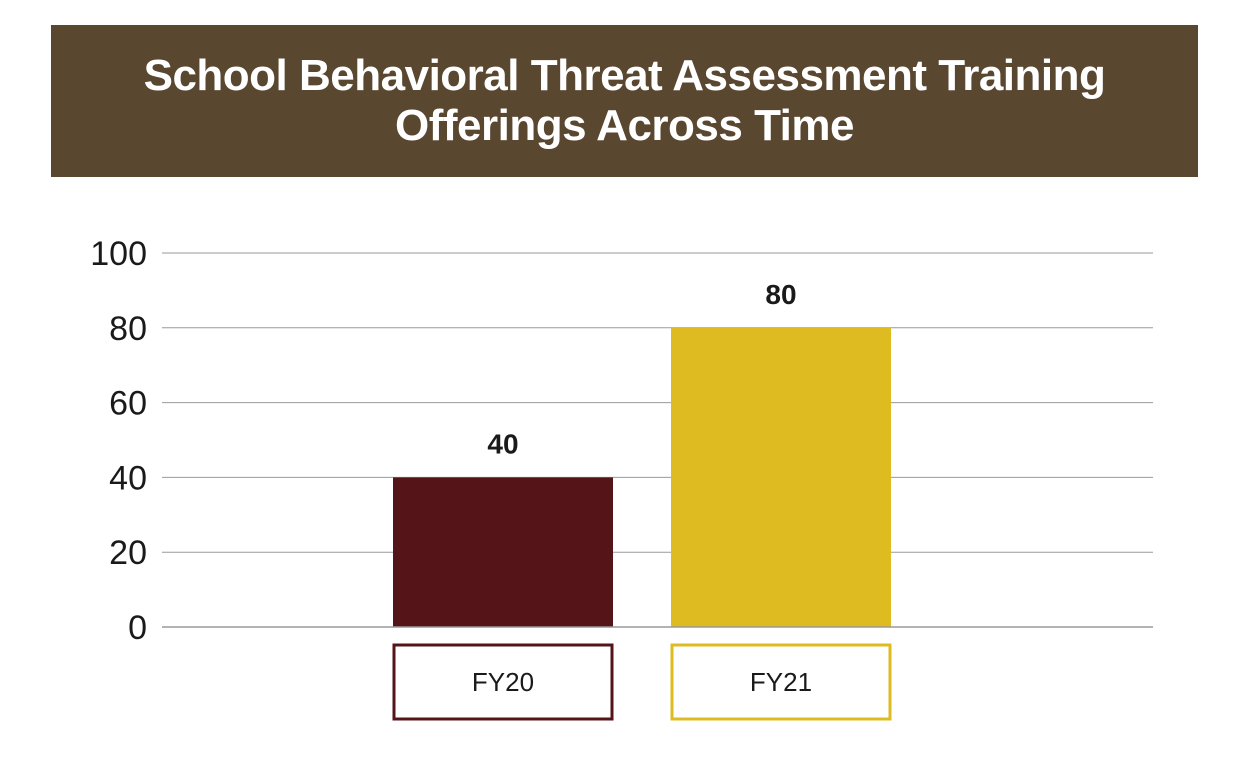  Describe the element at coordinates (503, 552) in the screenshot. I see `bar-fy20` at that location.